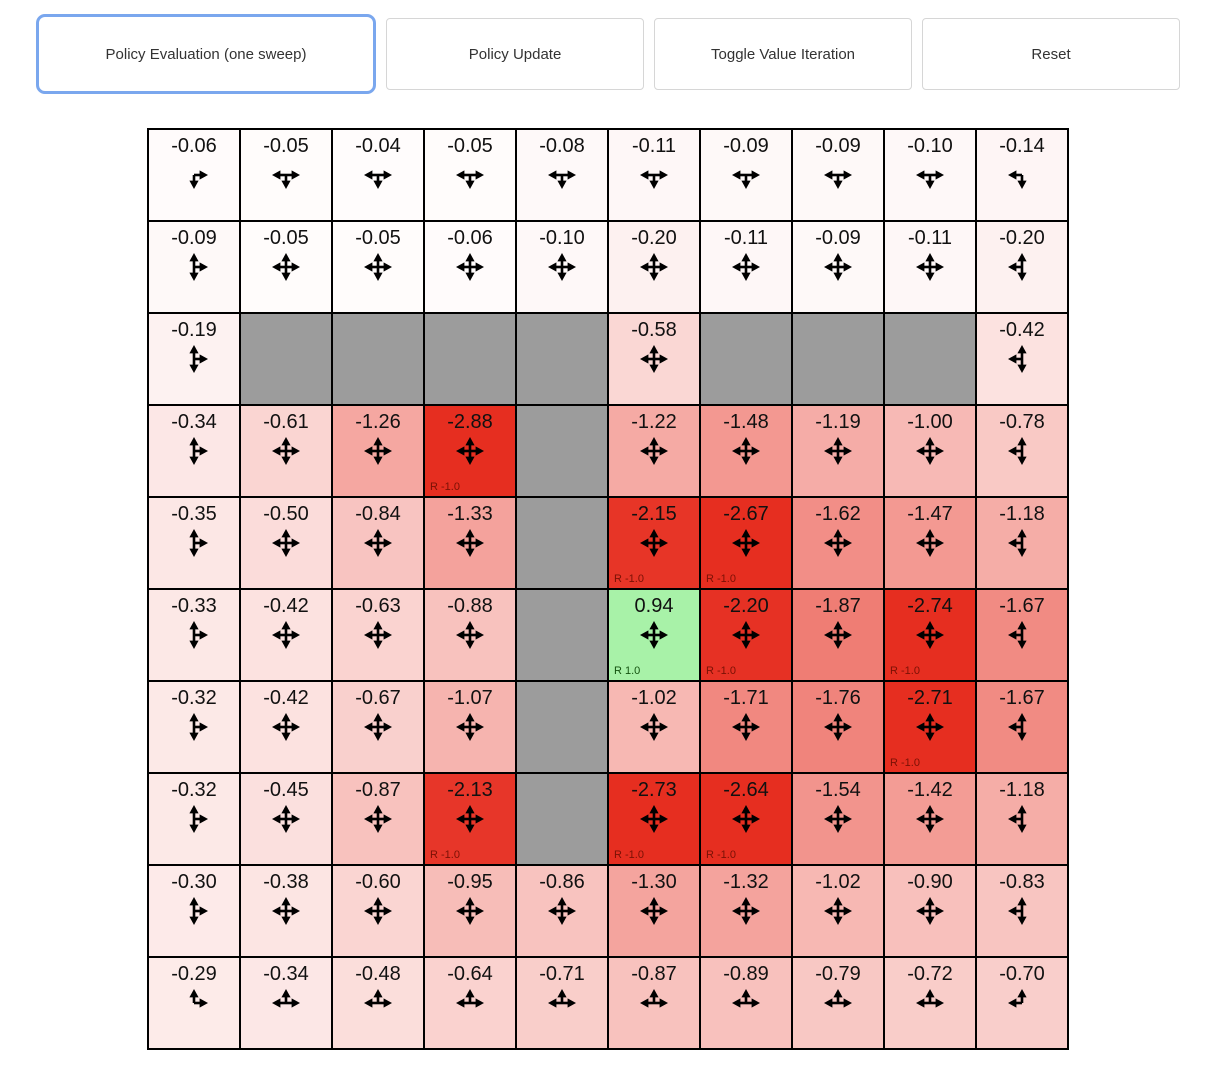  What do you see at coordinates (930, 451) in the screenshot?
I see `grid-cell: -1.00` at bounding box center [930, 451].